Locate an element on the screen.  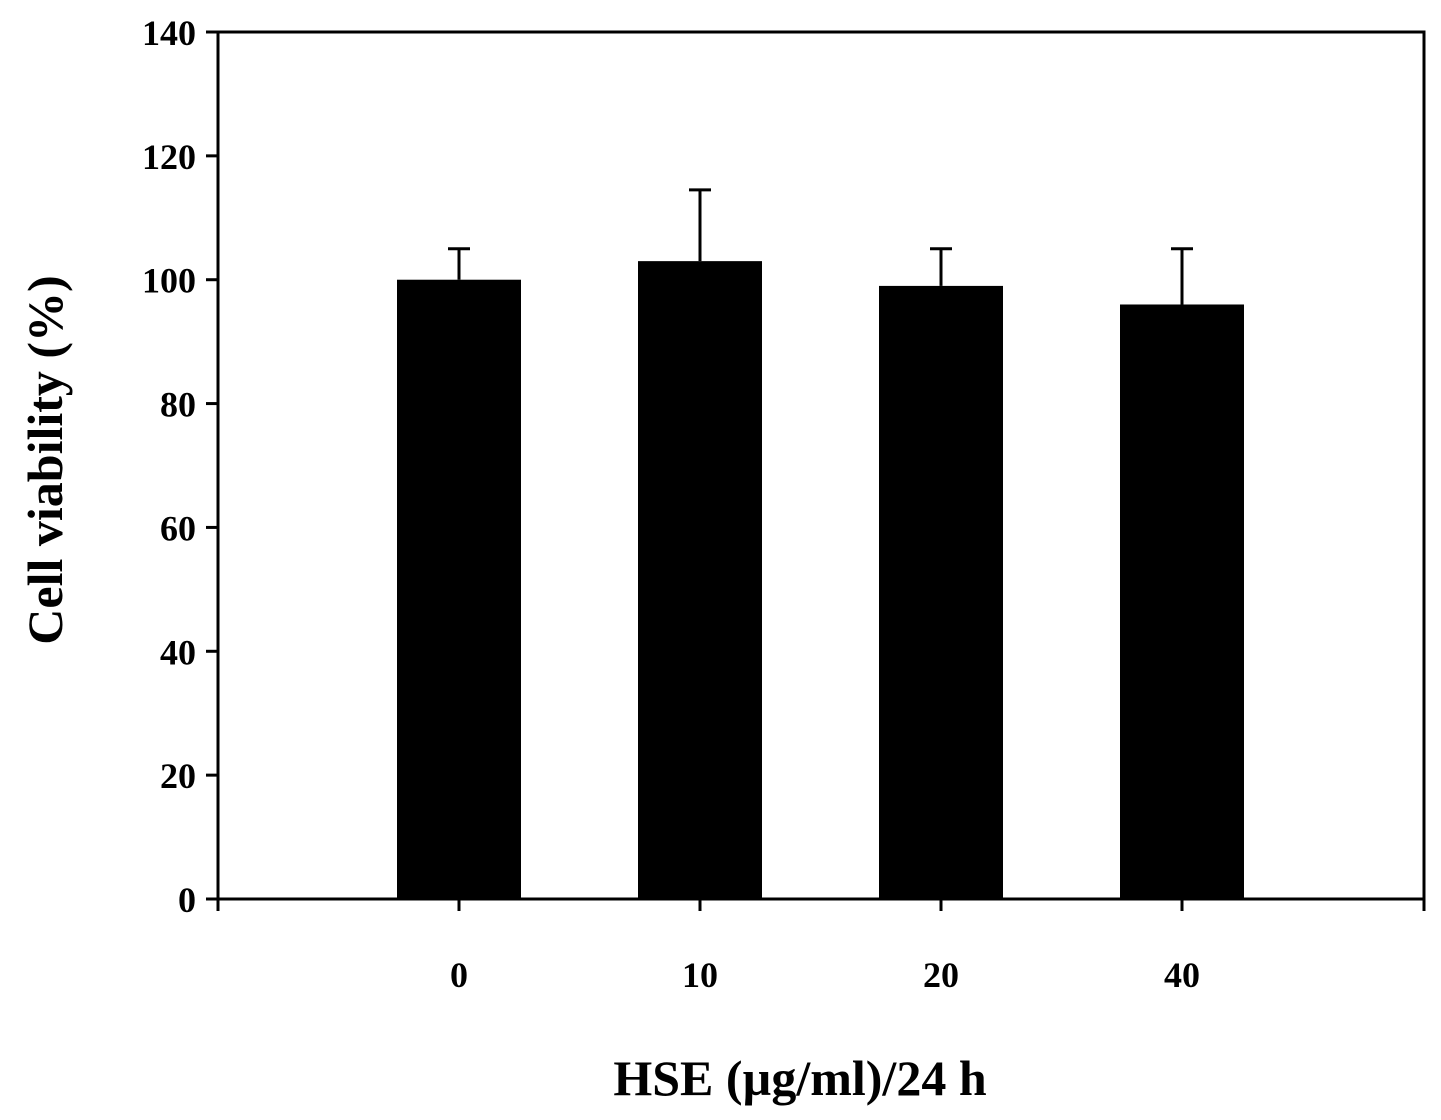
y-tick-label: 20 is located at coordinates (178, 776).